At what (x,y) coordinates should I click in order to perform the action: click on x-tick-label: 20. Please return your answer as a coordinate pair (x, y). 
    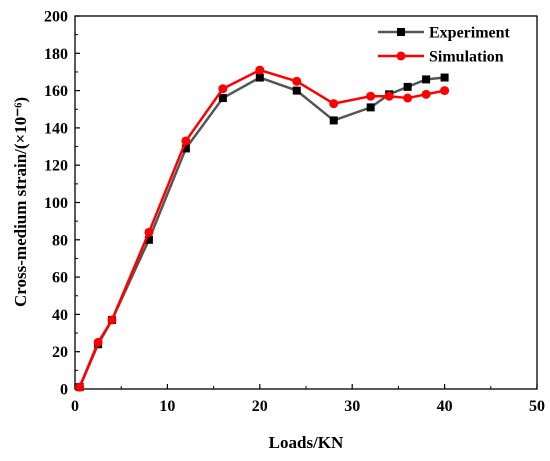
    Looking at the image, I should click on (260, 406).